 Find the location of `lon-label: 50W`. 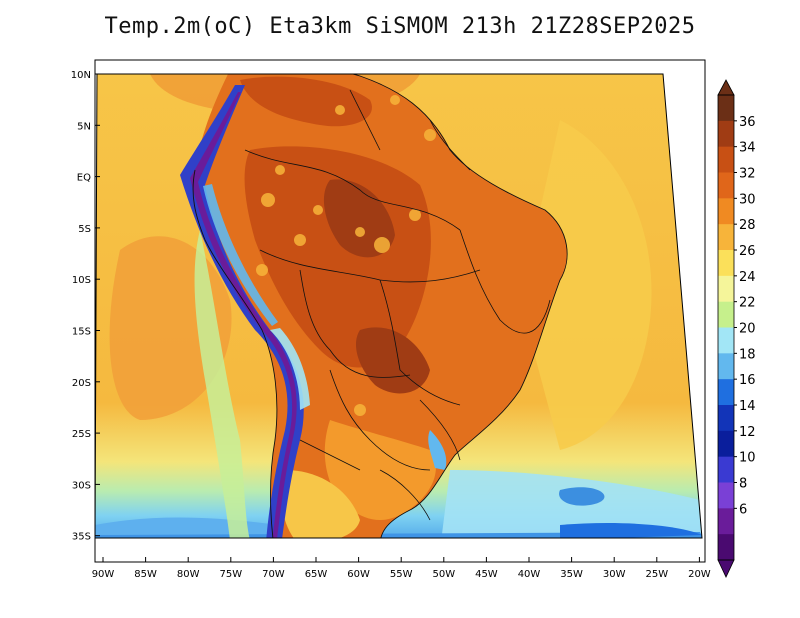

lon-label: 50W is located at coordinates (443, 574).